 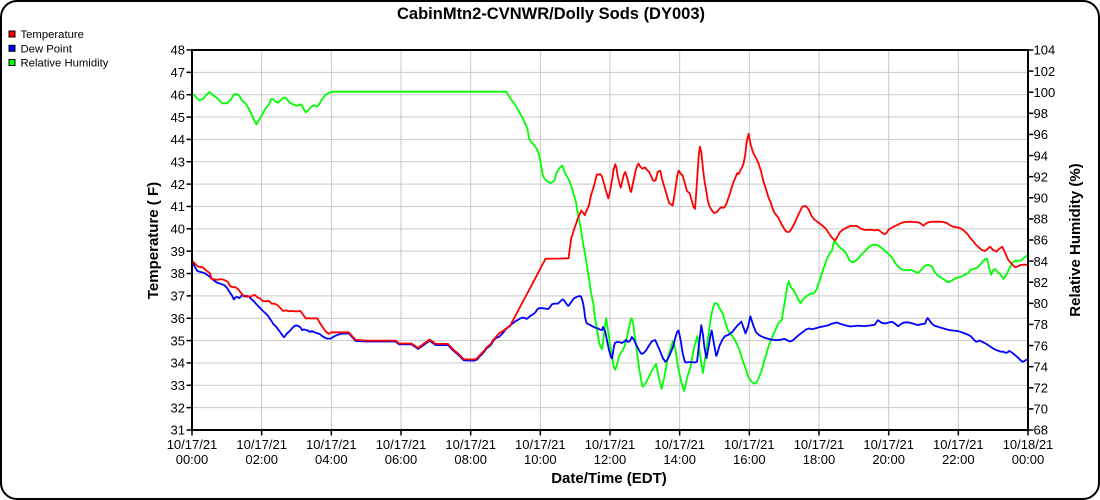 What do you see at coordinates (178, 229) in the screenshot?
I see `svg-text: 40` at bounding box center [178, 229].